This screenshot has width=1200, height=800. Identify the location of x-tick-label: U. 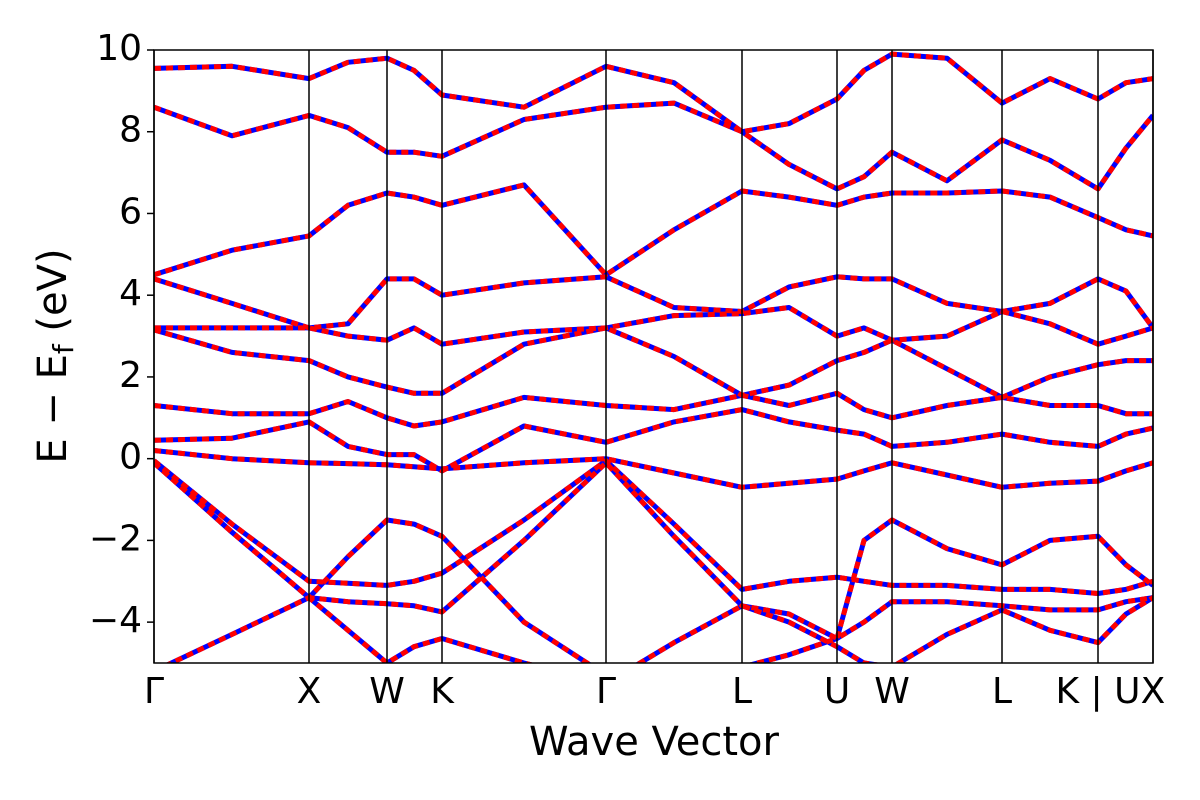
(837, 691).